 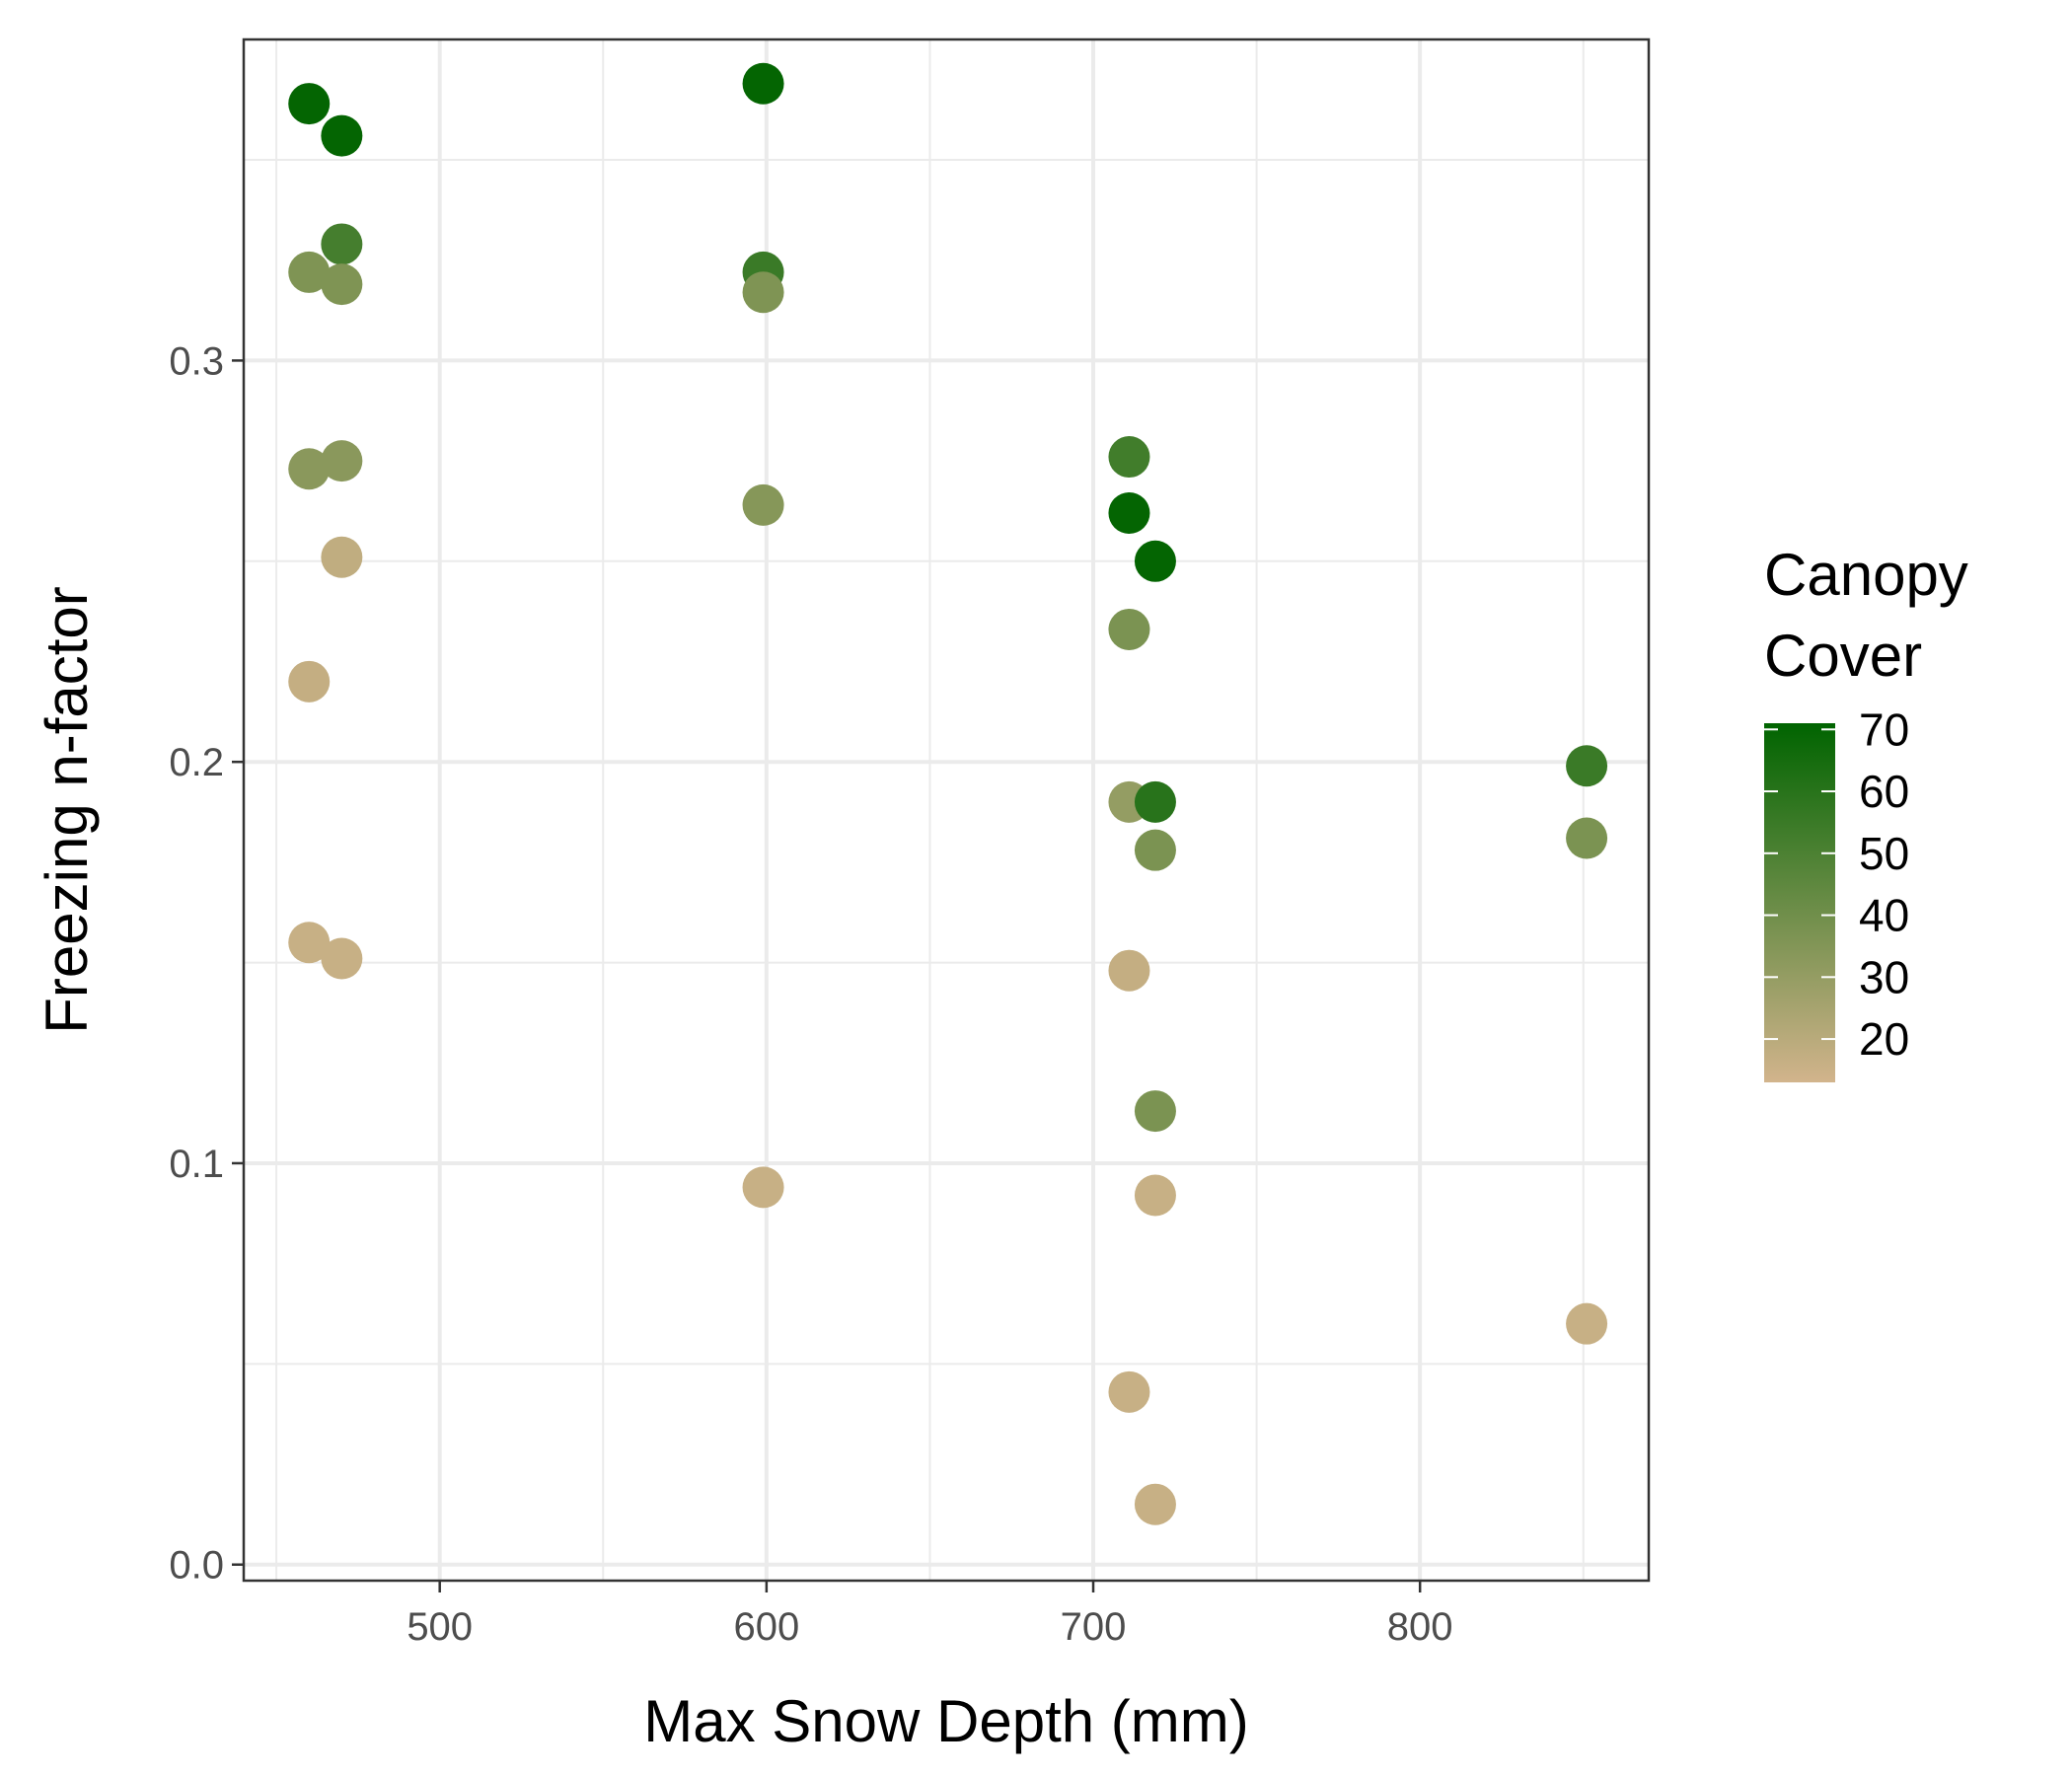 I want to click on x-axis-title: Max Snow Depth (mm), so click(x=946, y=1721).